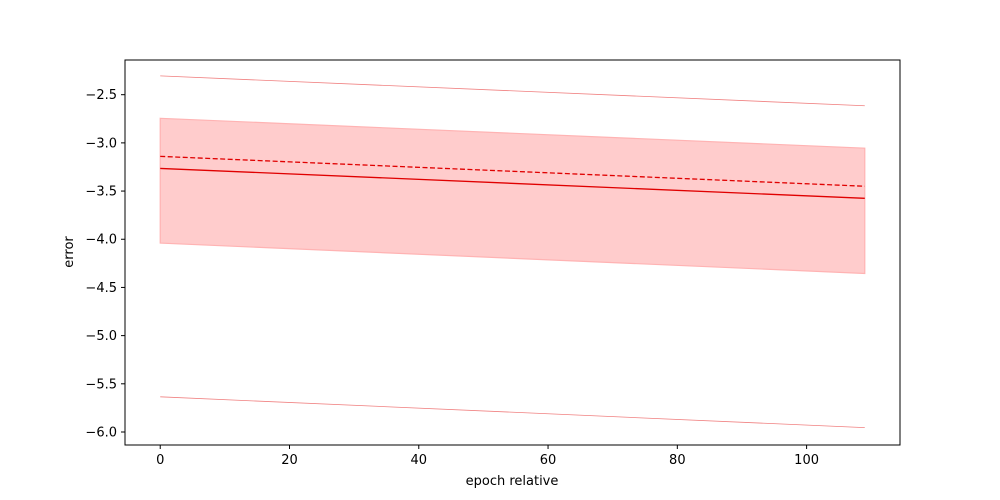  I want to click on y-tick-label: −6.0, so click(101, 432).